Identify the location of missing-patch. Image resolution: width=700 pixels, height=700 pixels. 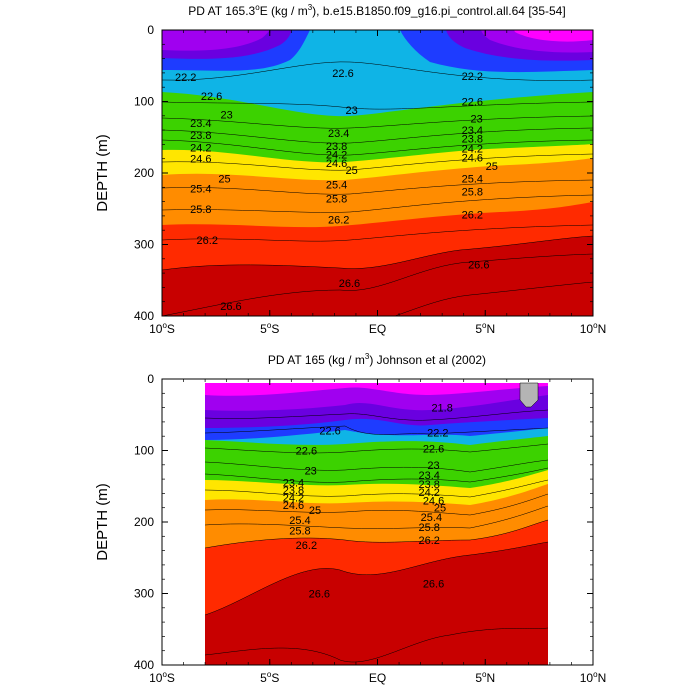
(529, 395).